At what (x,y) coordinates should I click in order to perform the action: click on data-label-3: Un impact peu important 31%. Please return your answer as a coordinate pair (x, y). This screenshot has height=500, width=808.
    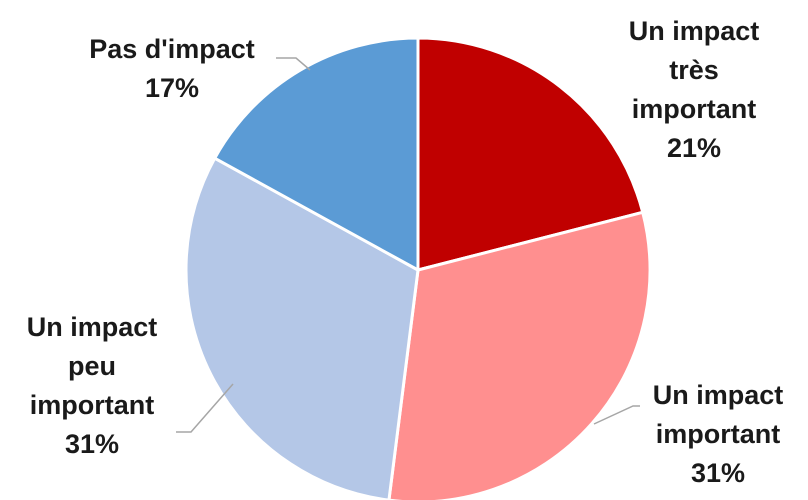
    Looking at the image, I should click on (92, 385).